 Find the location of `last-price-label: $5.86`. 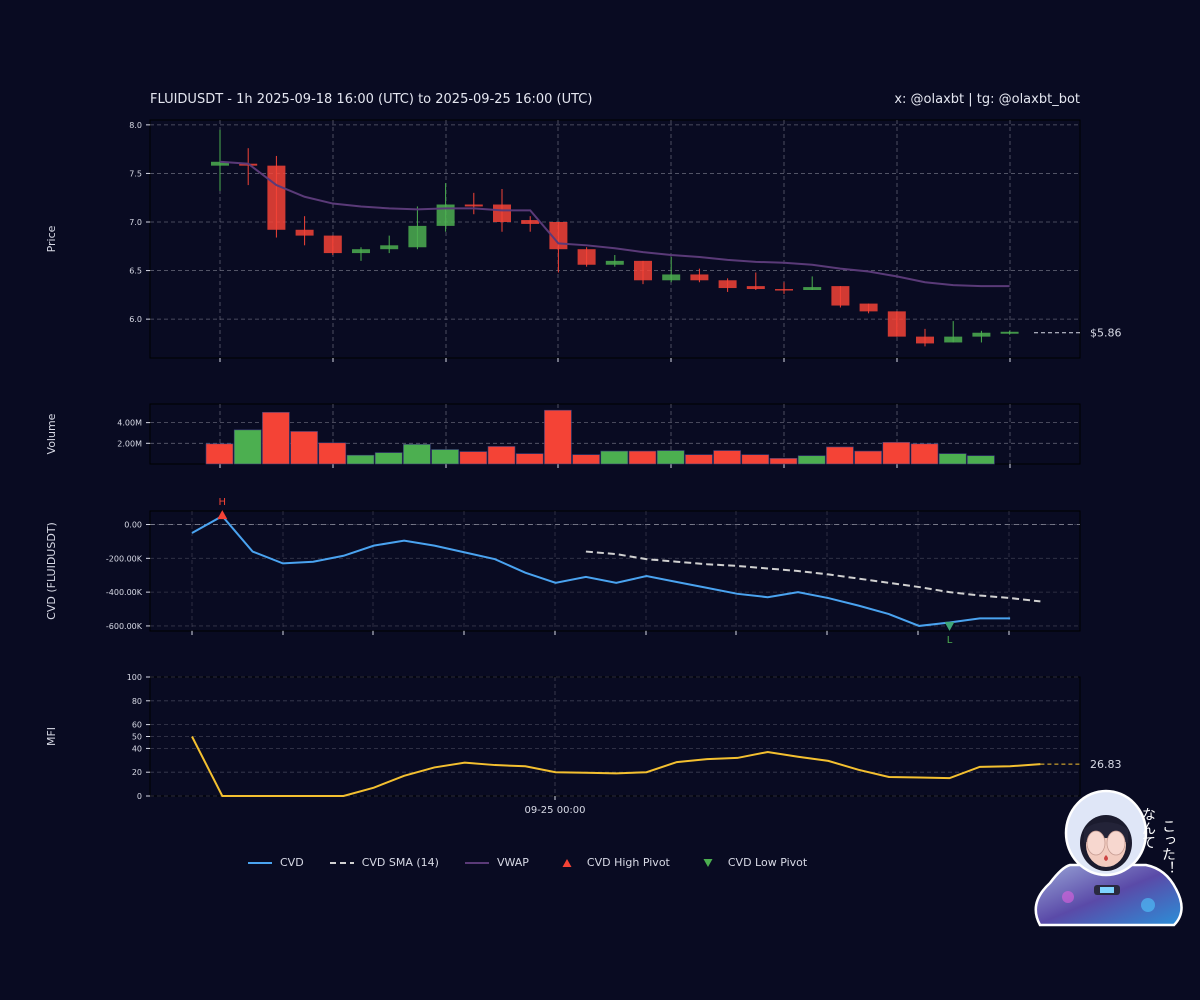

last-price-label: $5.86 is located at coordinates (1106, 333).